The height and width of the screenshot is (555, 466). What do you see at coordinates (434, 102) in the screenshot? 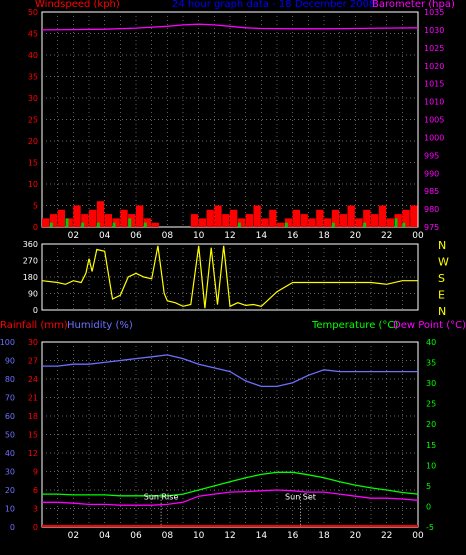
I see `barometer-y-tick: 1010` at bounding box center [434, 102].